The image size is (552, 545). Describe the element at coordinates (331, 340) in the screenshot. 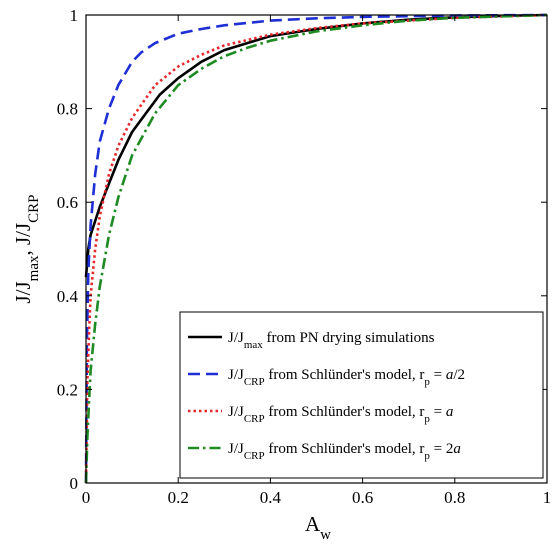

I see `legend-label-1: J/Jmax from PN drying simulations` at that location.